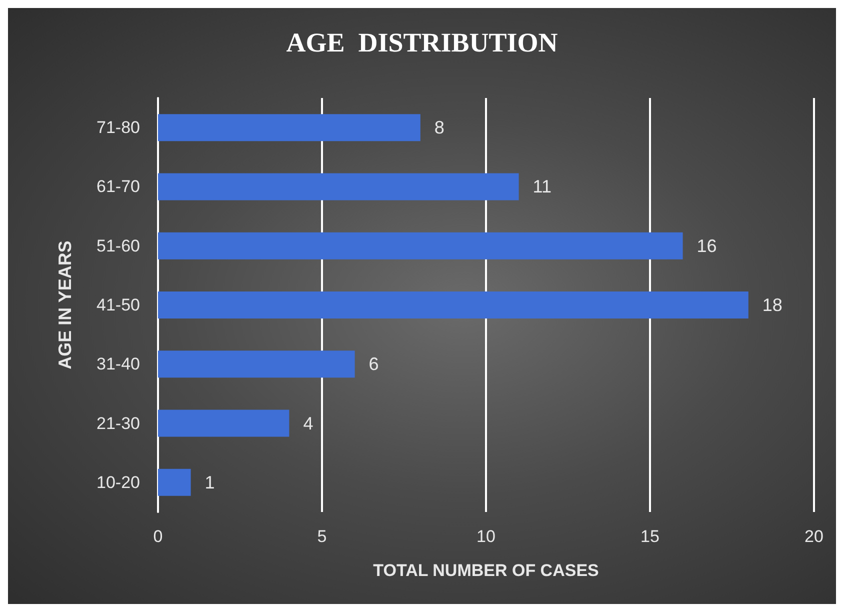 The image size is (844, 612). I want to click on x-tick-label: 0, so click(158, 536).